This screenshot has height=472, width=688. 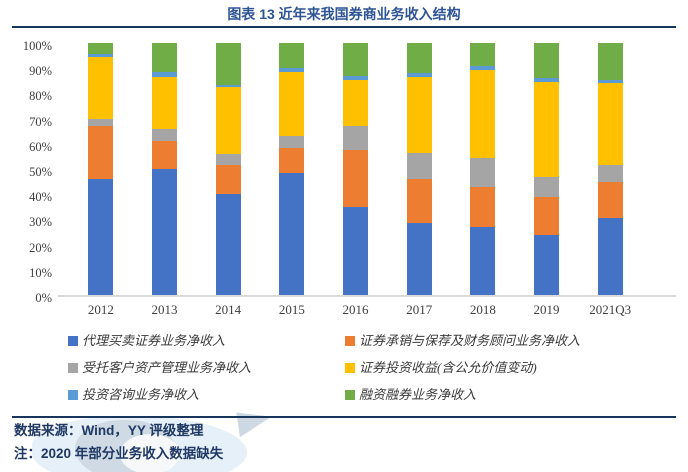 What do you see at coordinates (344, 417) in the screenshot?
I see `footer-divider-line` at bounding box center [344, 417].